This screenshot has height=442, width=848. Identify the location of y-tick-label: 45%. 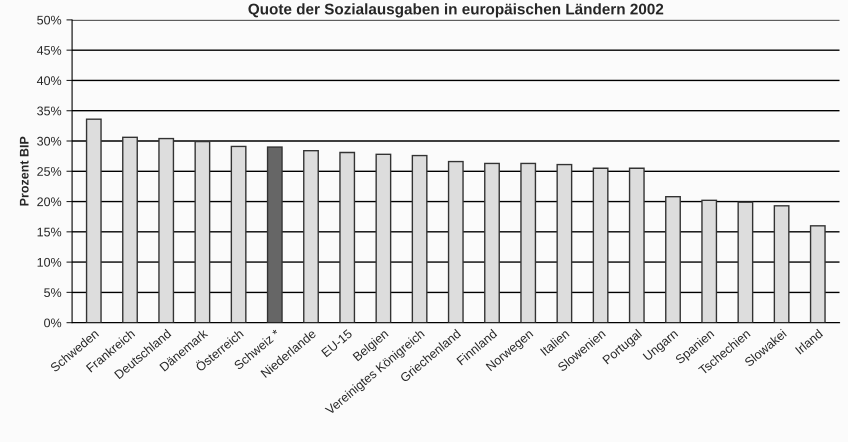
(49, 50).